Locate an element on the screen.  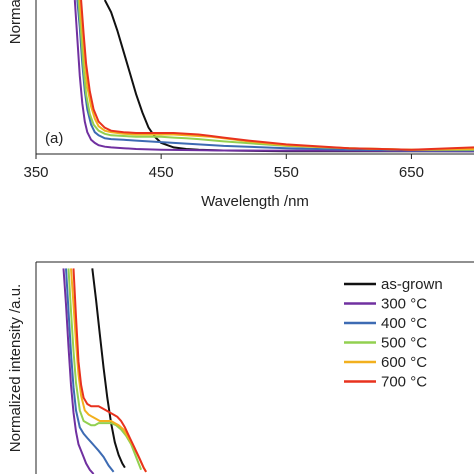
panel-b-series-as-grown is located at coordinates (108, 368).